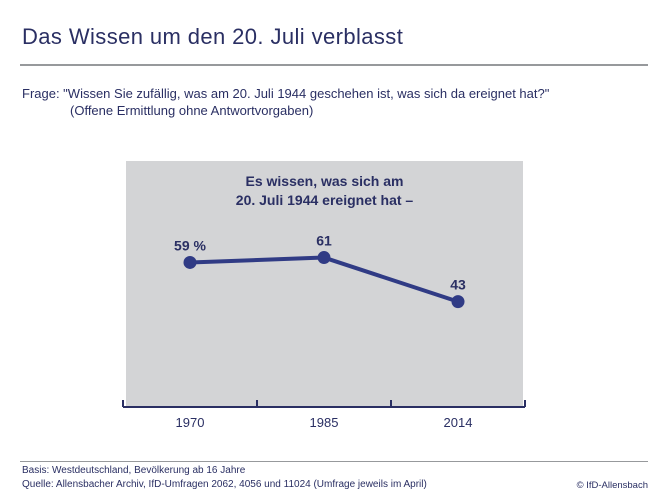 Image resolution: width=668 pixels, height=499 pixels. What do you see at coordinates (324, 181) in the screenshot?
I see `chart-title-line-1: Es wissen, was sich am` at bounding box center [324, 181].